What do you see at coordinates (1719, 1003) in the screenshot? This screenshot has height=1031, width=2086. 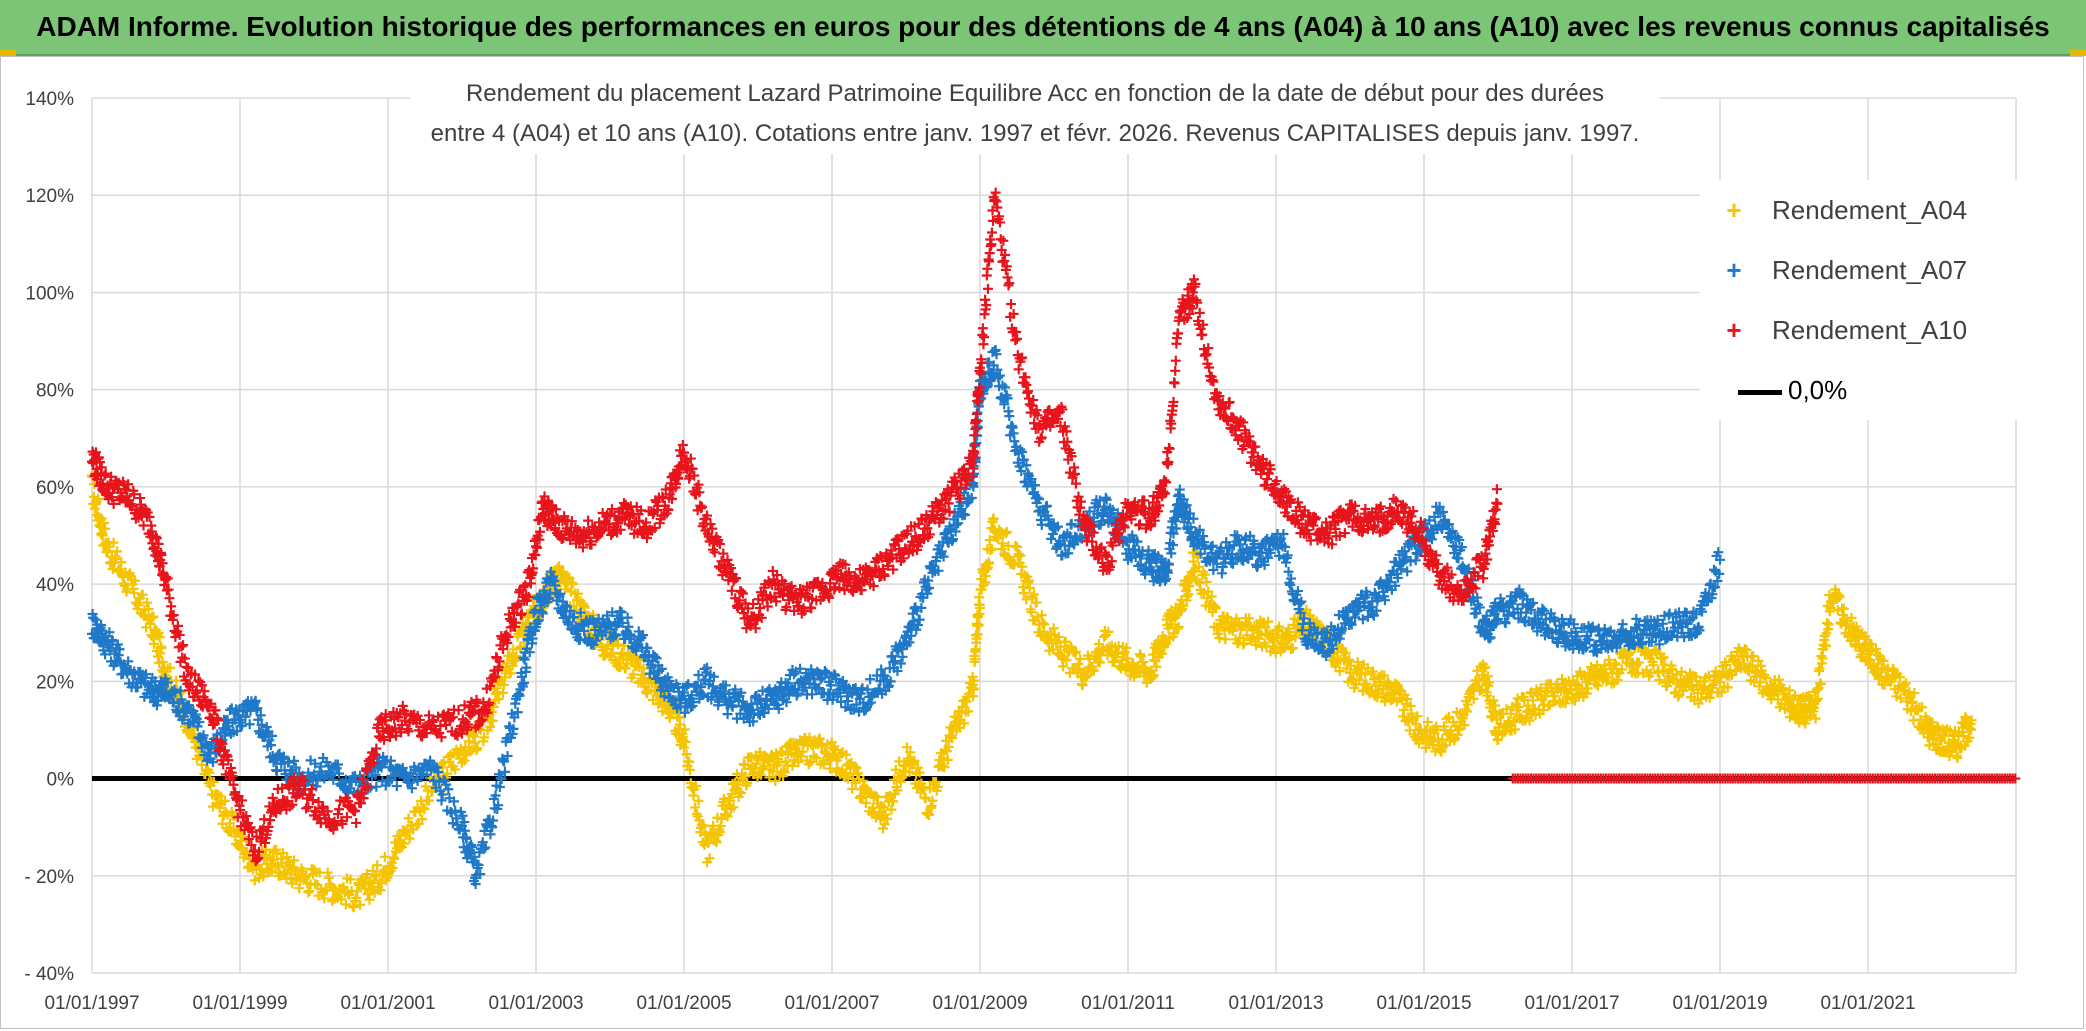 I see `x-tick-label: 01/01/2019` at bounding box center [1719, 1003].